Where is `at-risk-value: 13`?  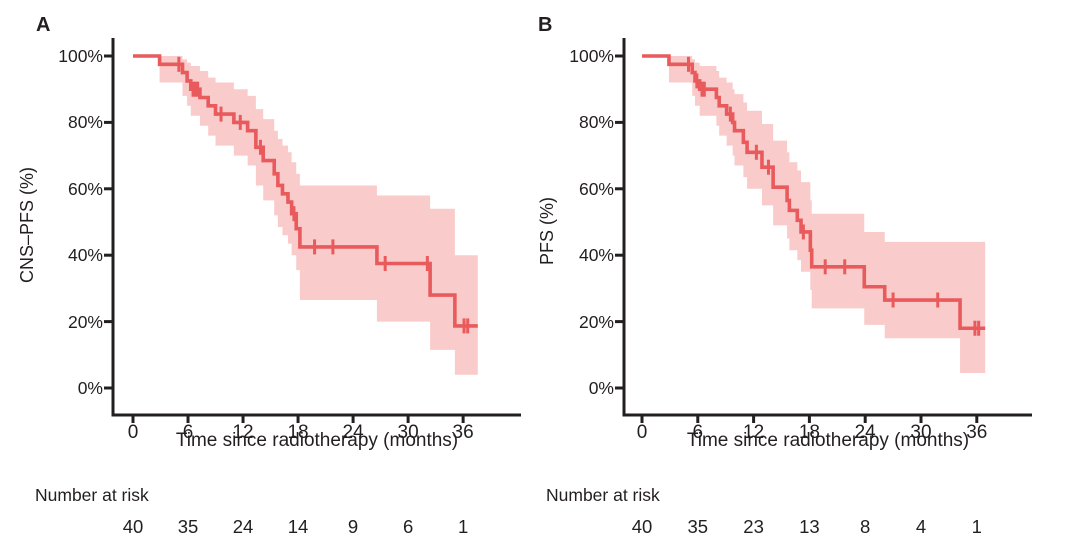 at-risk-value: 13 is located at coordinates (809, 526).